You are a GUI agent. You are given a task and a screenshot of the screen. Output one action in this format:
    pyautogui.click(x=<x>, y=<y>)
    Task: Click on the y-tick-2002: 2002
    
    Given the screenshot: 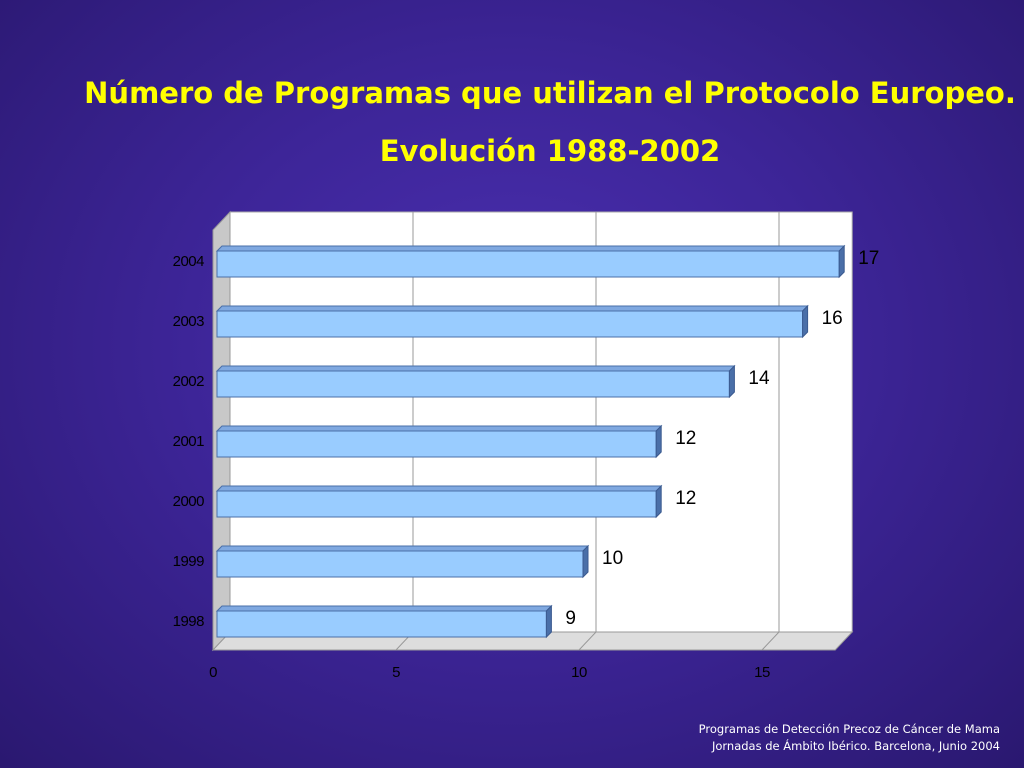 What is the action you would take?
    pyautogui.click(x=189, y=381)
    